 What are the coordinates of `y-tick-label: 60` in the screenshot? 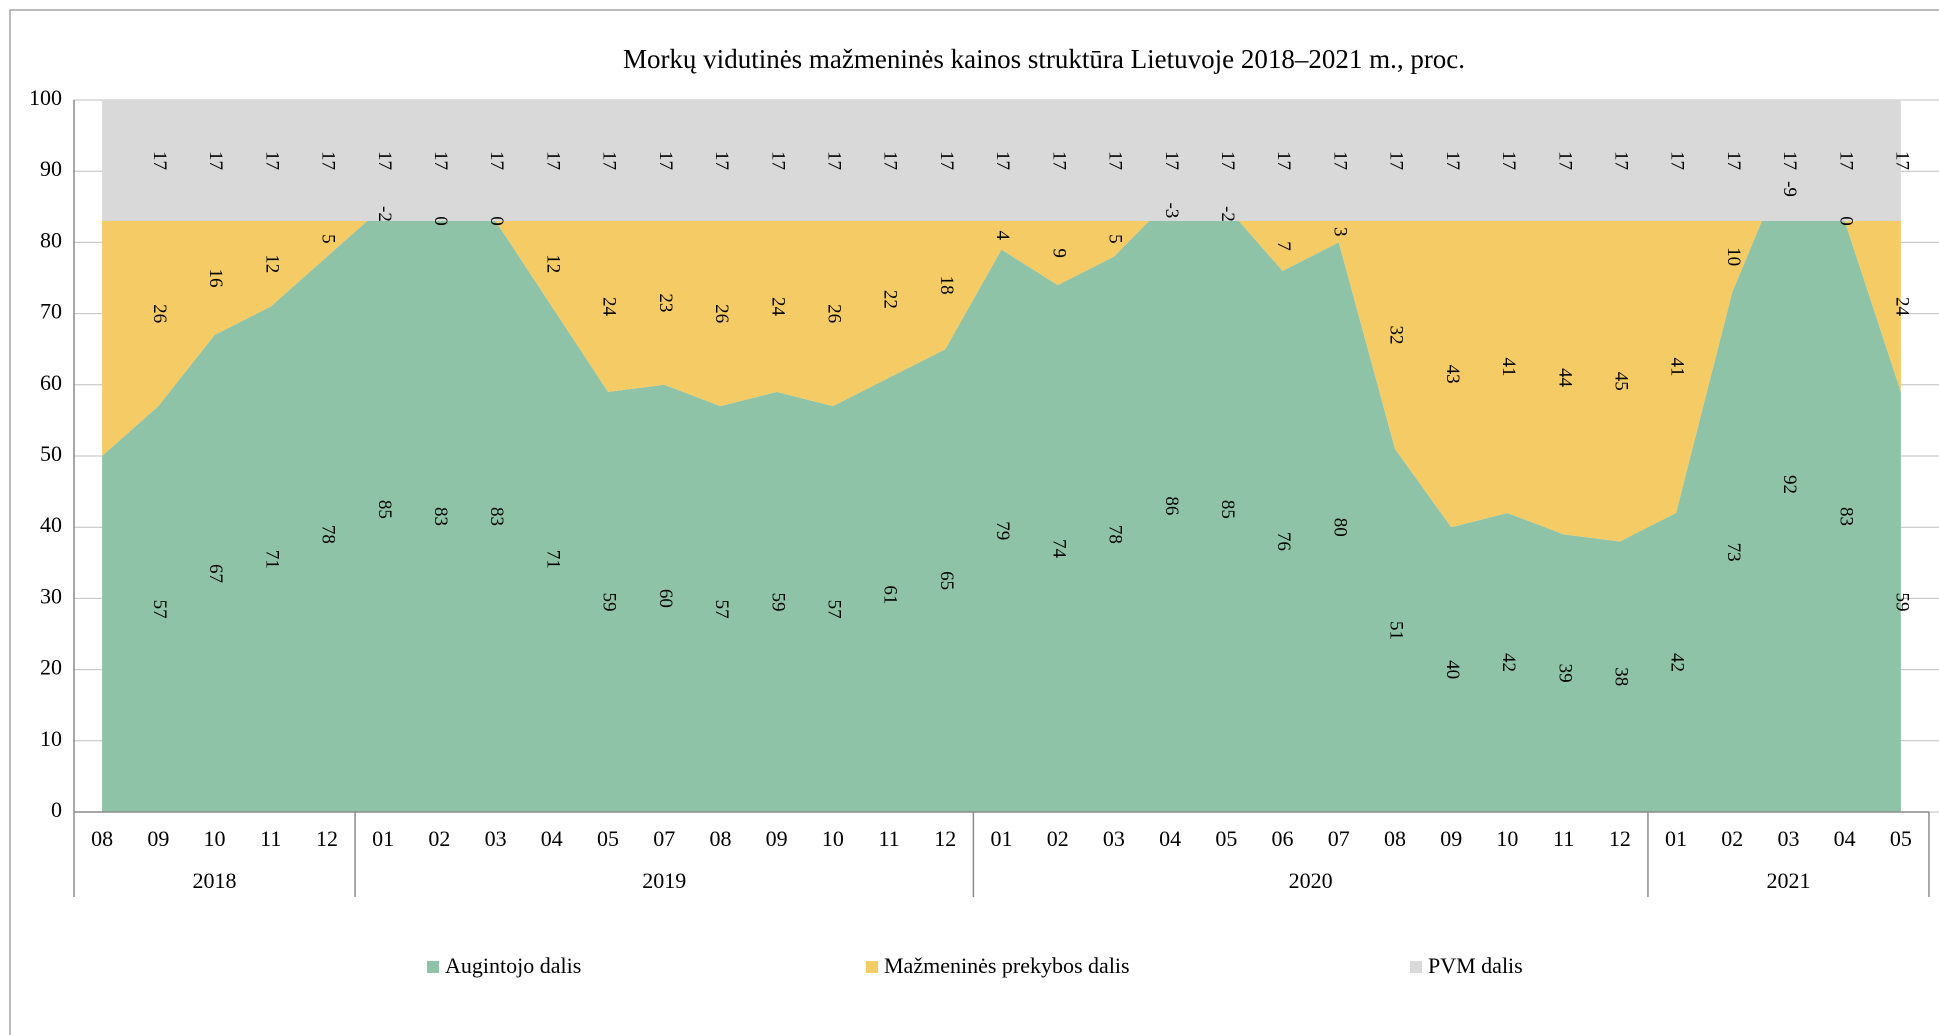 It's located at (51, 382).